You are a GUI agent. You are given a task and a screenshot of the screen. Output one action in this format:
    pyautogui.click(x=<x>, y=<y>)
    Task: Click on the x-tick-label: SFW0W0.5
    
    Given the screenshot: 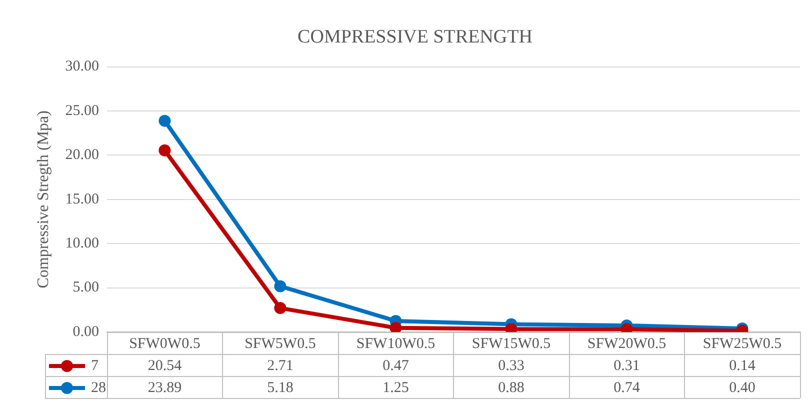 What is the action you would take?
    pyautogui.click(x=164, y=344)
    